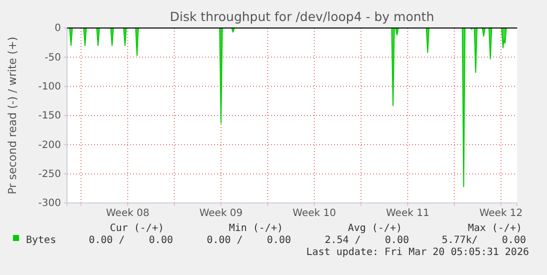 The image size is (547, 275). I want to click on x-tick-label: Week 12, so click(501, 214).